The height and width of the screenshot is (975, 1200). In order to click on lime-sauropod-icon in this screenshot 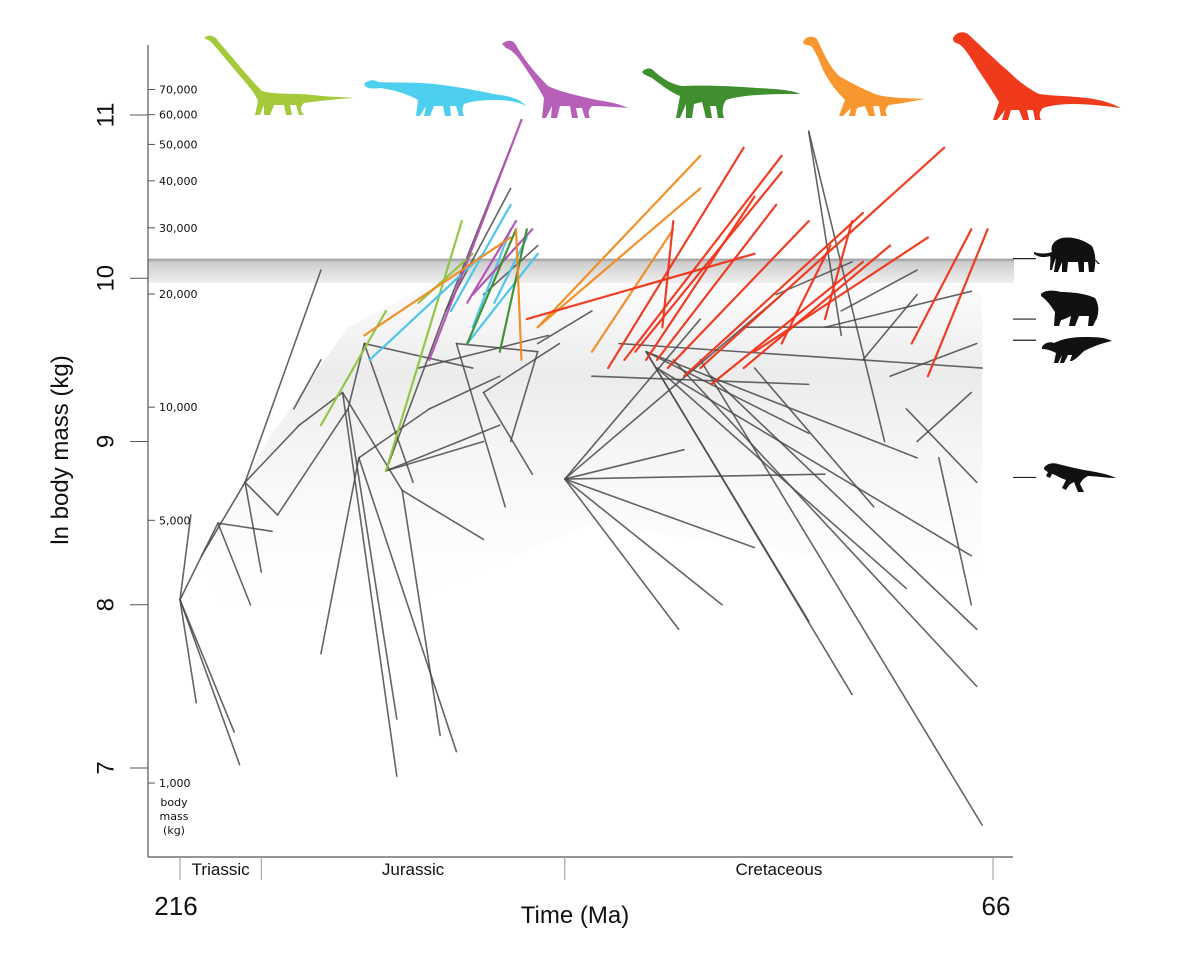, I will do `click(279, 75)`.